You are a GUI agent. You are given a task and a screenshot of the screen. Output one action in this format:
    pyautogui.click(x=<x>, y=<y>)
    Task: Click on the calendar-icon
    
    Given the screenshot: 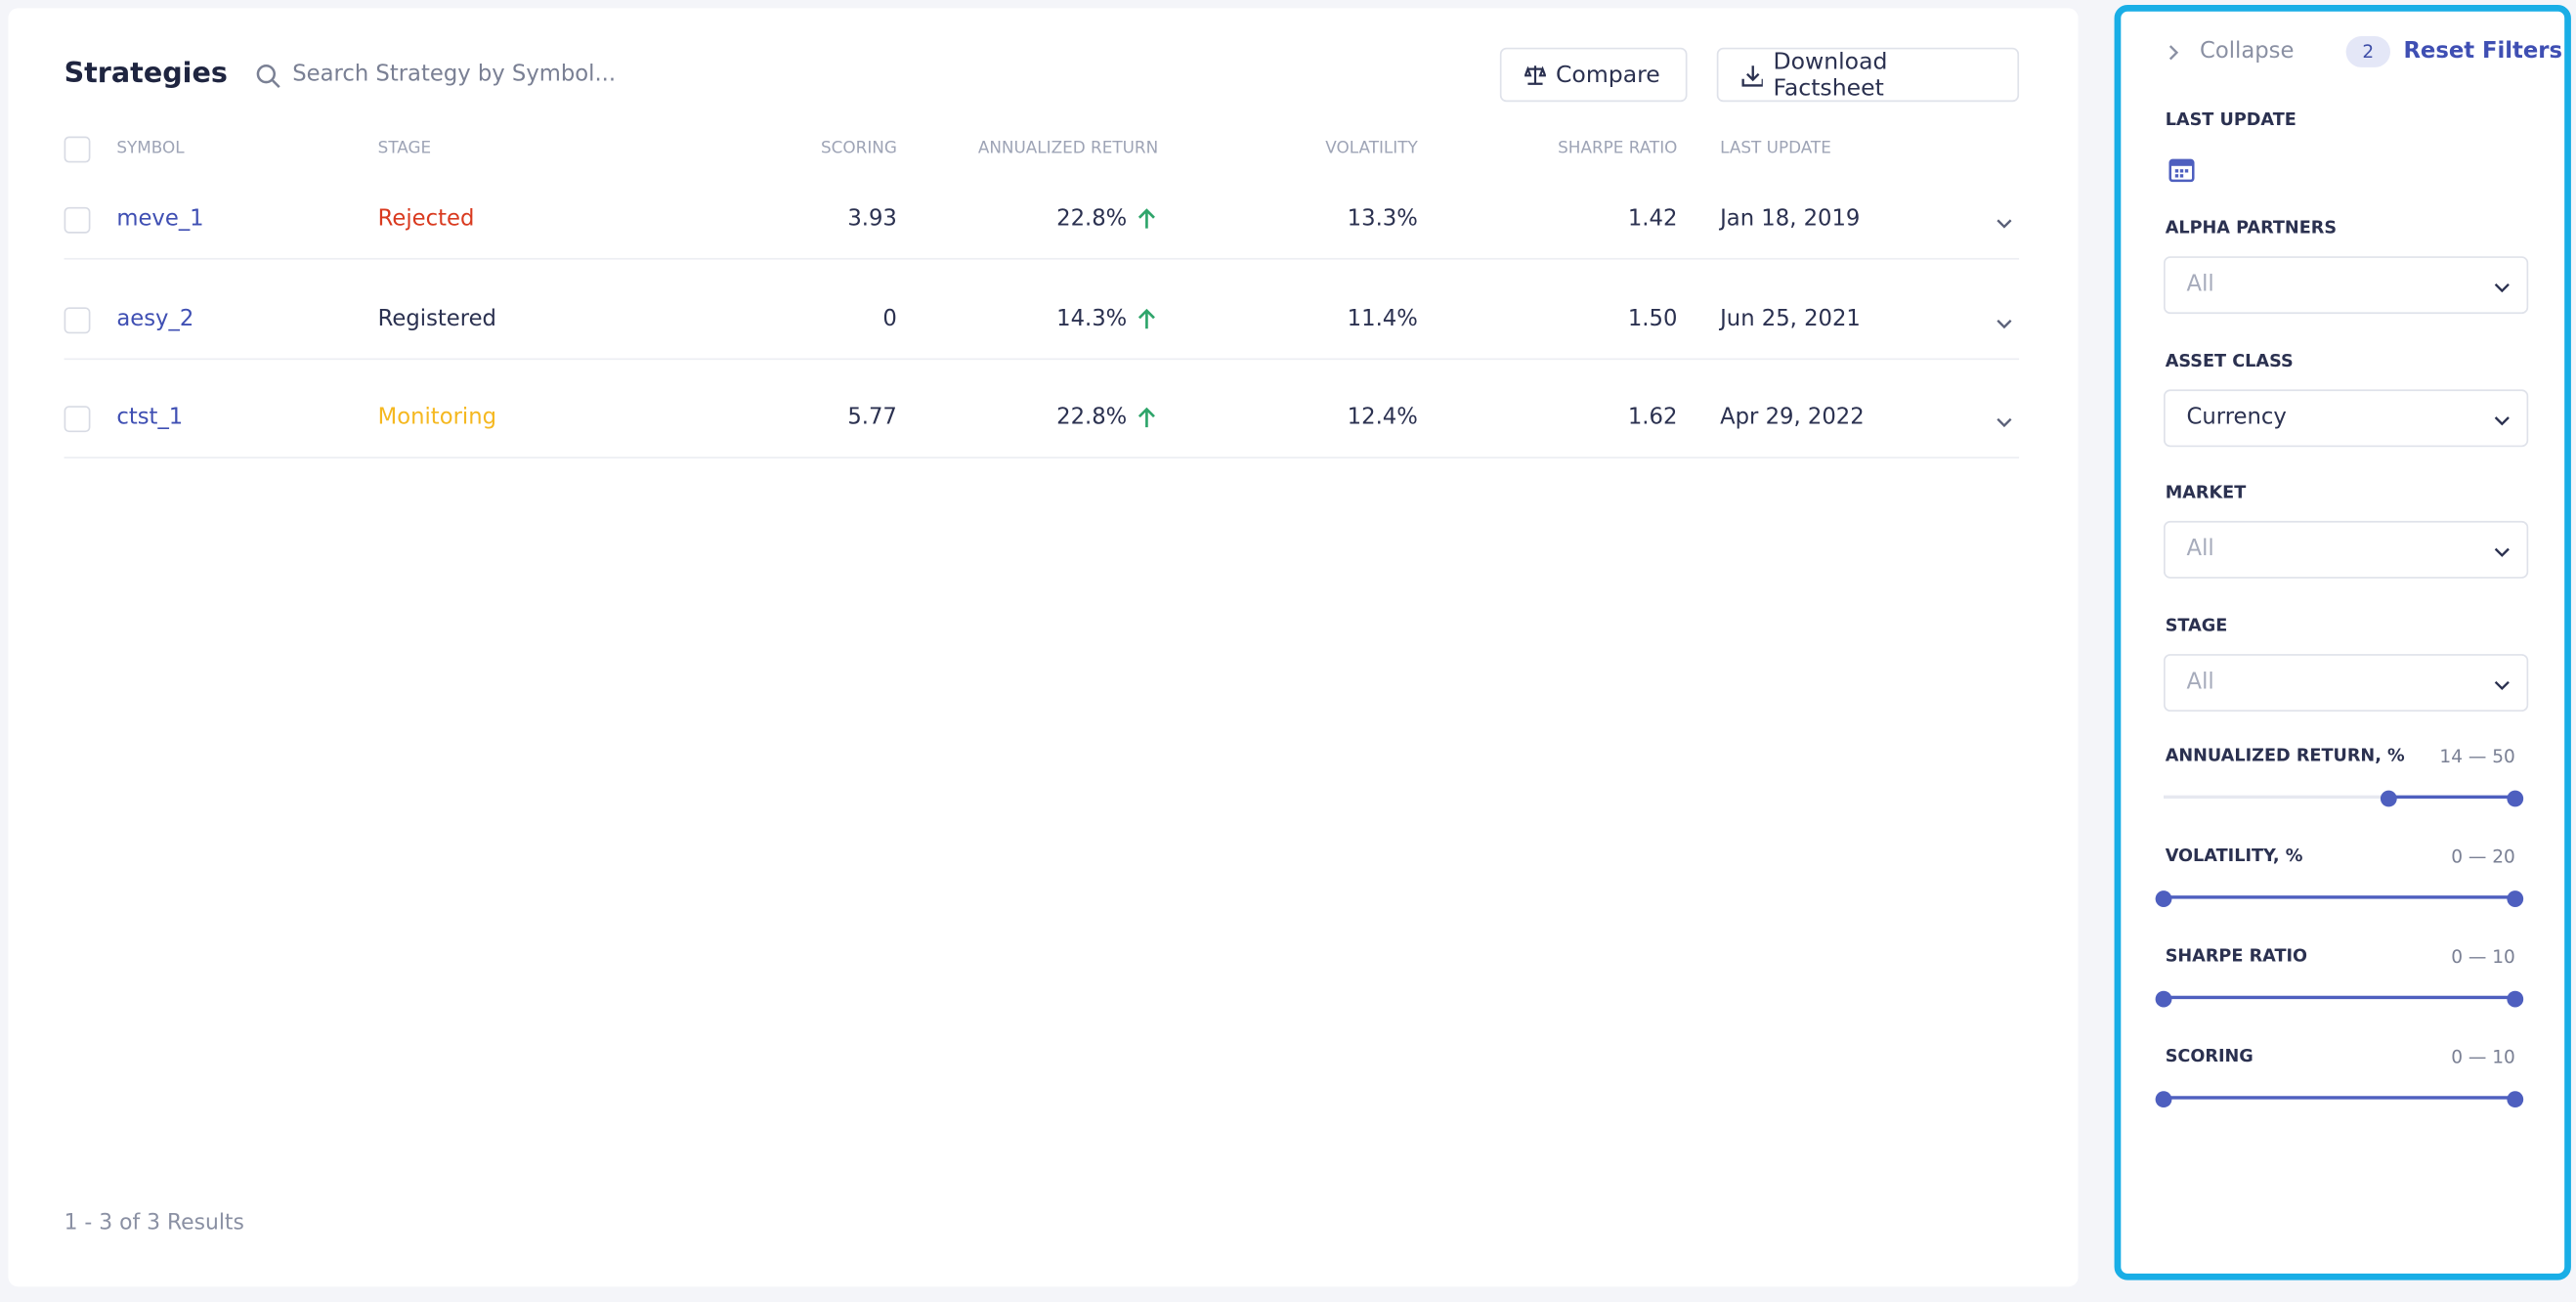 What is the action you would take?
    pyautogui.click(x=2181, y=169)
    